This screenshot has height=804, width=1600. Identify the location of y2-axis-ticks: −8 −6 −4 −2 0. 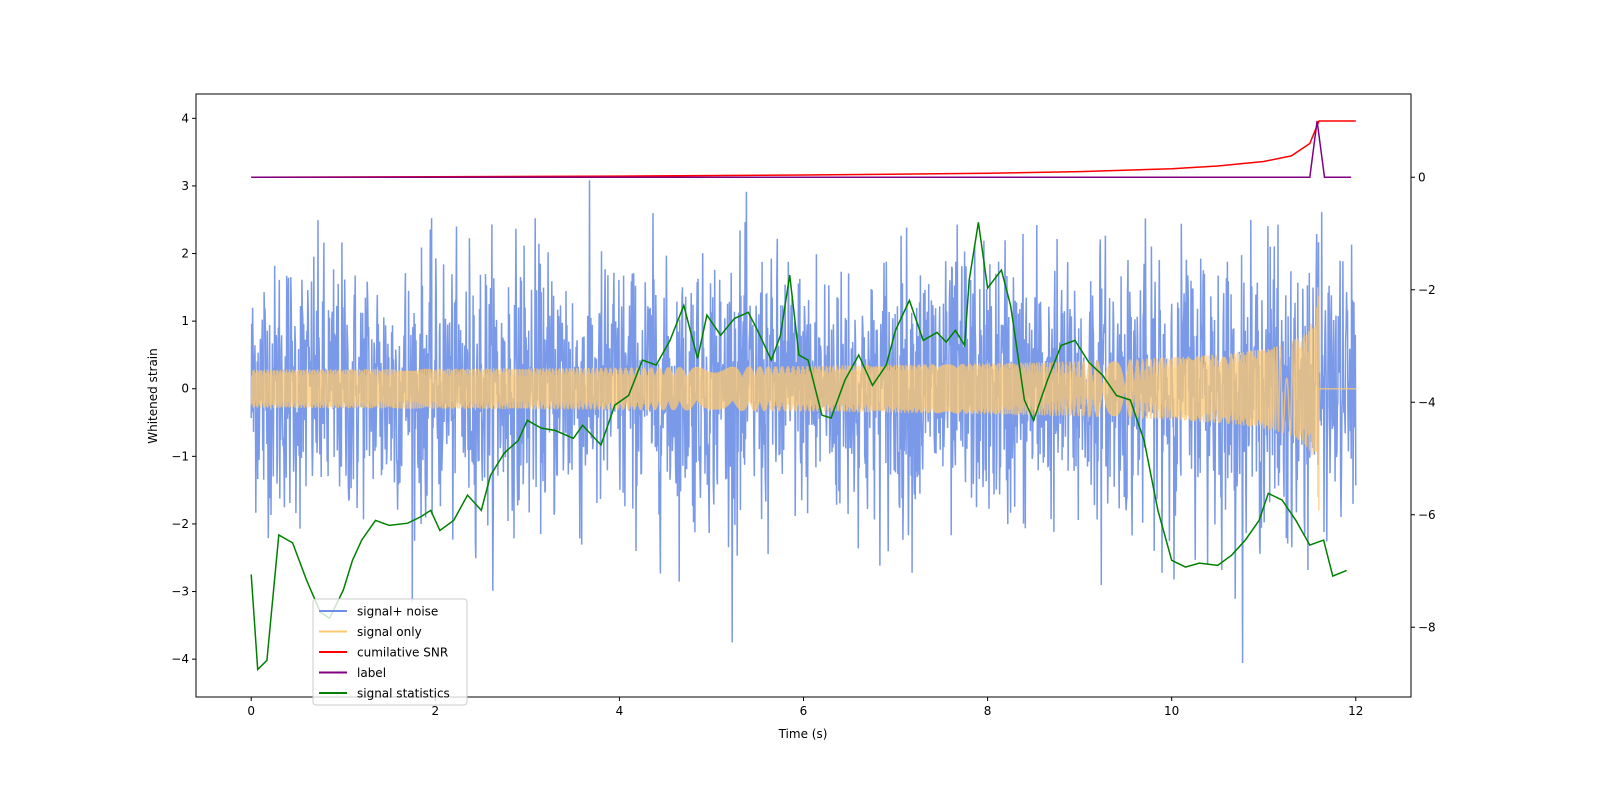
(1423, 402).